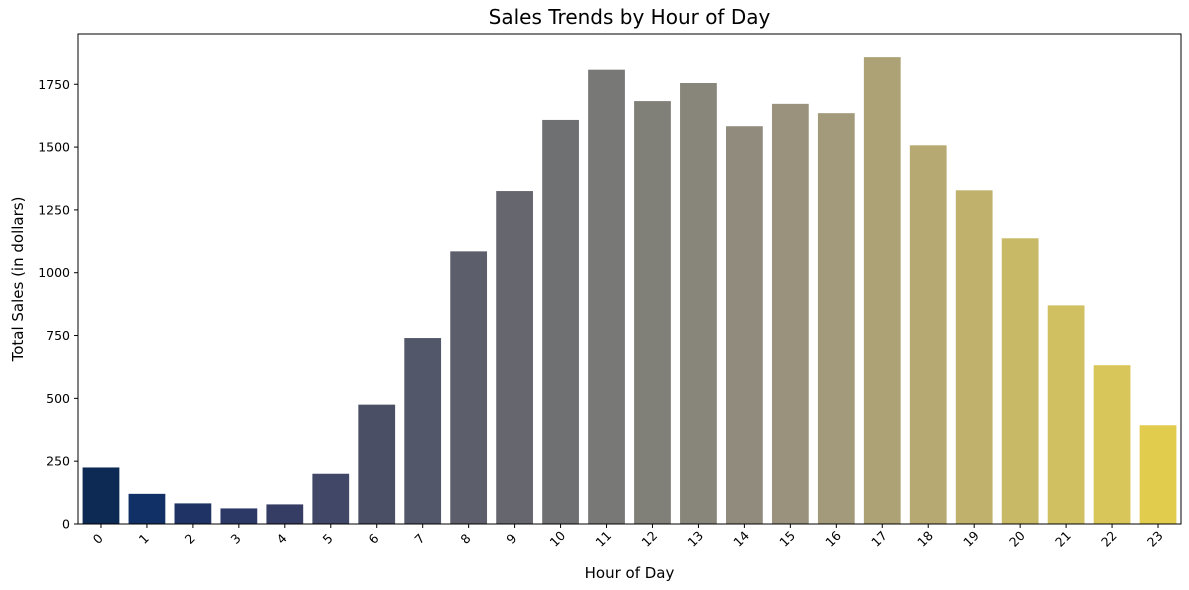 The image size is (1189, 590). Describe the element at coordinates (628, 537) in the screenshot. I see `x-axis-ticks: 0 1 2 3 4 5 6 7 8 9 10 11 12 13 14 15 16 17 18 19 20 21 22 23` at that location.